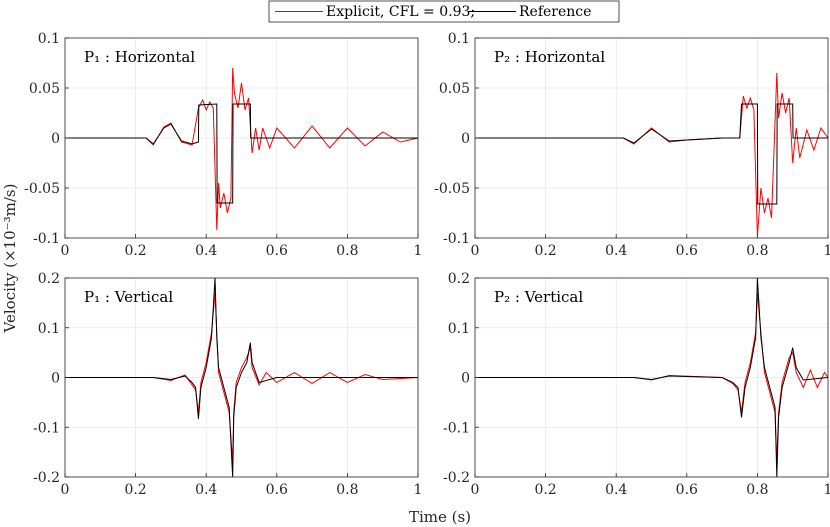 This screenshot has height=527, width=830. Describe the element at coordinates (139, 57) in the screenshot. I see `subplot-title: P₁ : Horizontal` at that location.